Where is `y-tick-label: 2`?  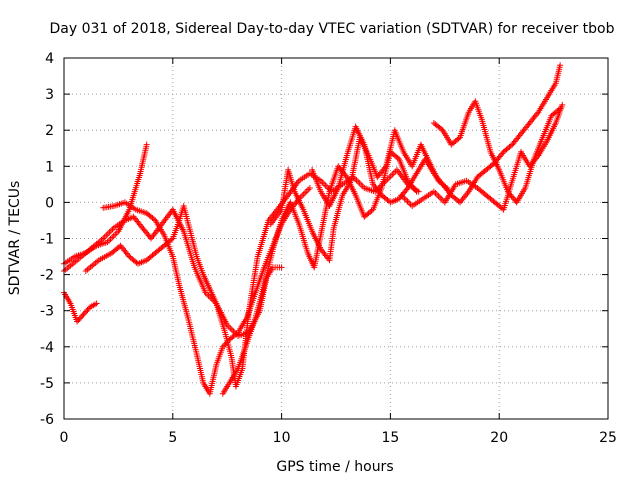
y-tick-label: 2 is located at coordinates (49, 131).